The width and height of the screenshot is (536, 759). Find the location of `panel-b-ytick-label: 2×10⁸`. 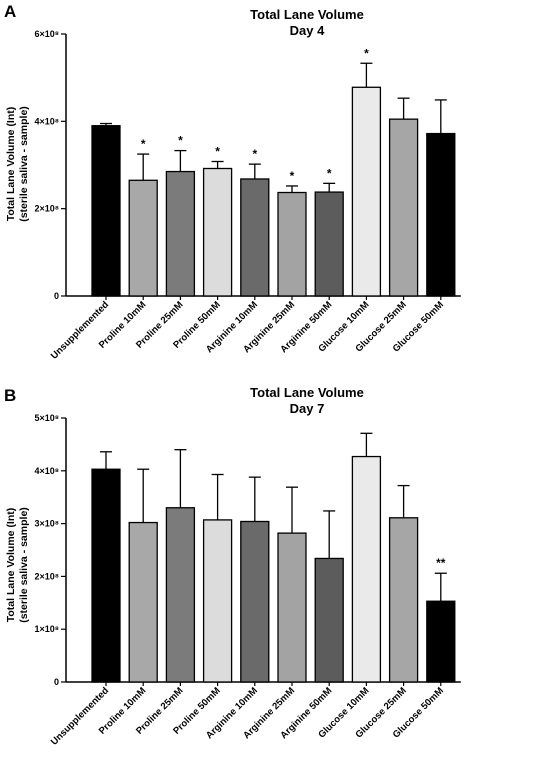

panel-b-ytick-label: 2×10⁸ is located at coordinates (46, 576).